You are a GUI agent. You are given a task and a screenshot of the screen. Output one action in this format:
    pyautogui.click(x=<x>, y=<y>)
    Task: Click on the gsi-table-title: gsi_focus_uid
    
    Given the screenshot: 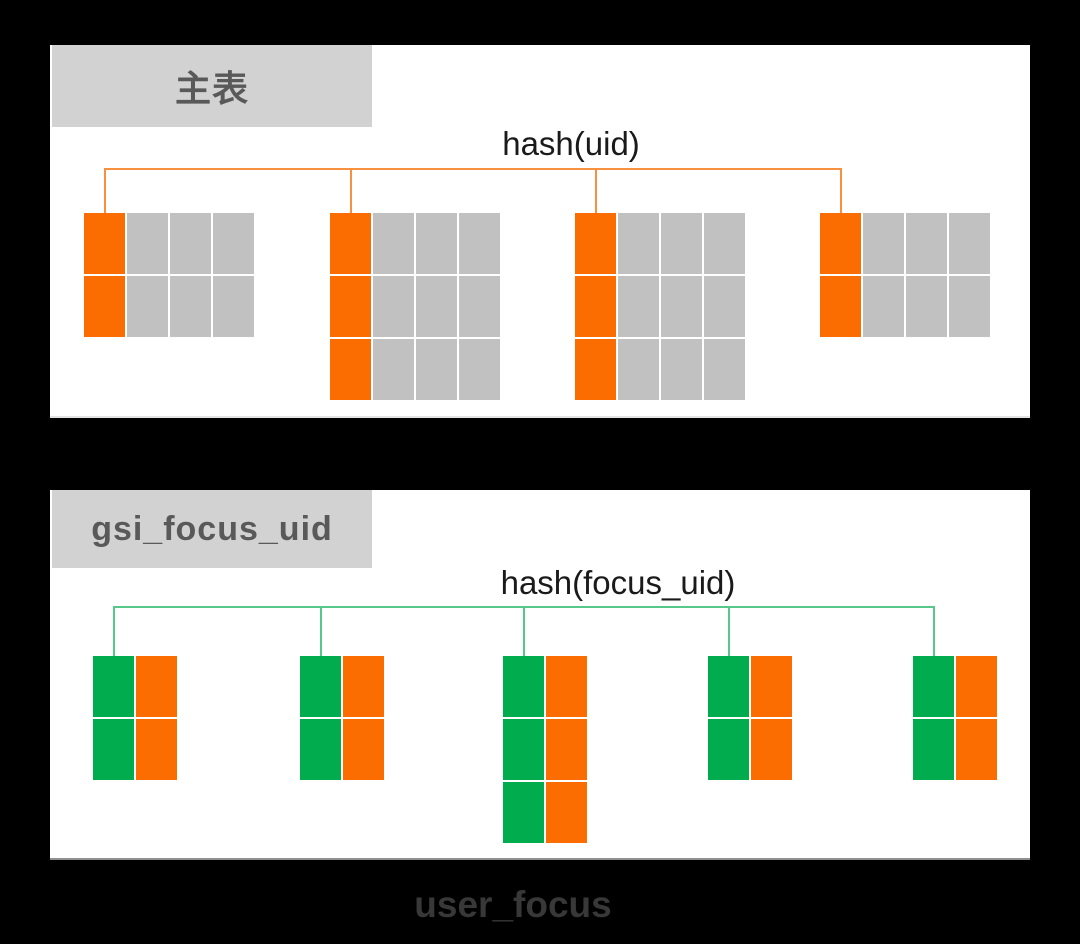 What is the action you would take?
    pyautogui.click(x=212, y=528)
    